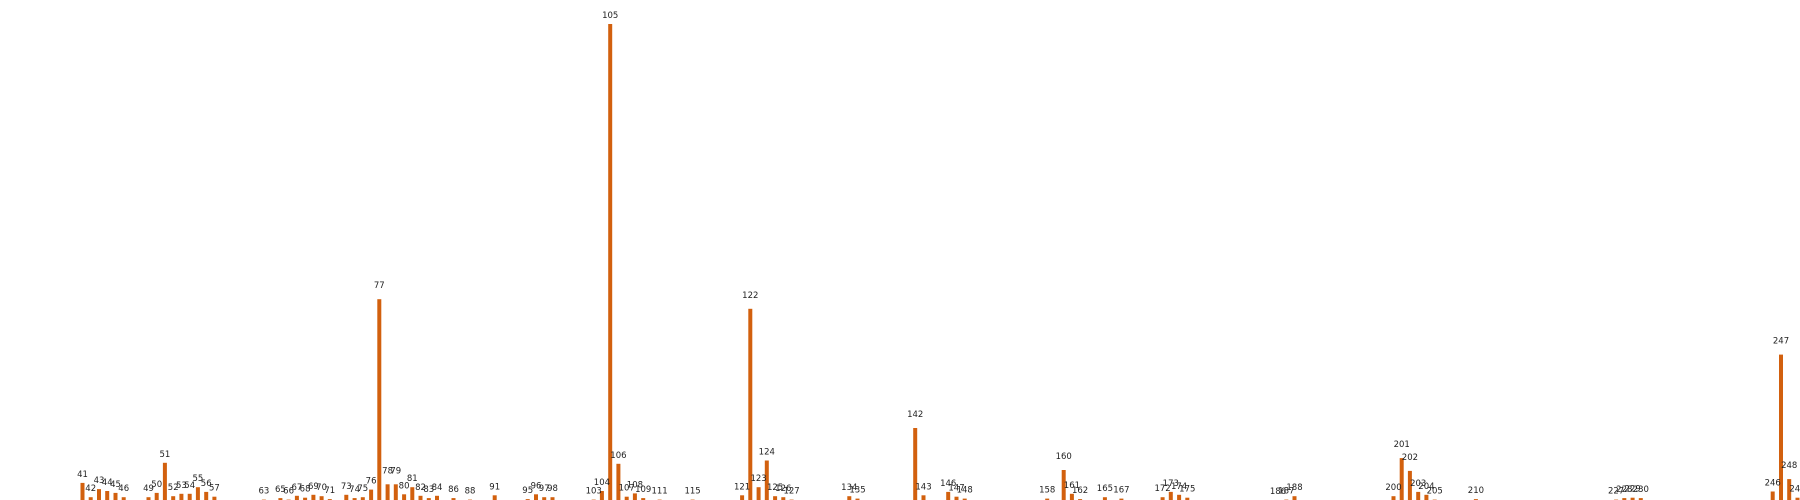 The image size is (1800, 500). I want to click on bar-label-81: 81, so click(412, 479).